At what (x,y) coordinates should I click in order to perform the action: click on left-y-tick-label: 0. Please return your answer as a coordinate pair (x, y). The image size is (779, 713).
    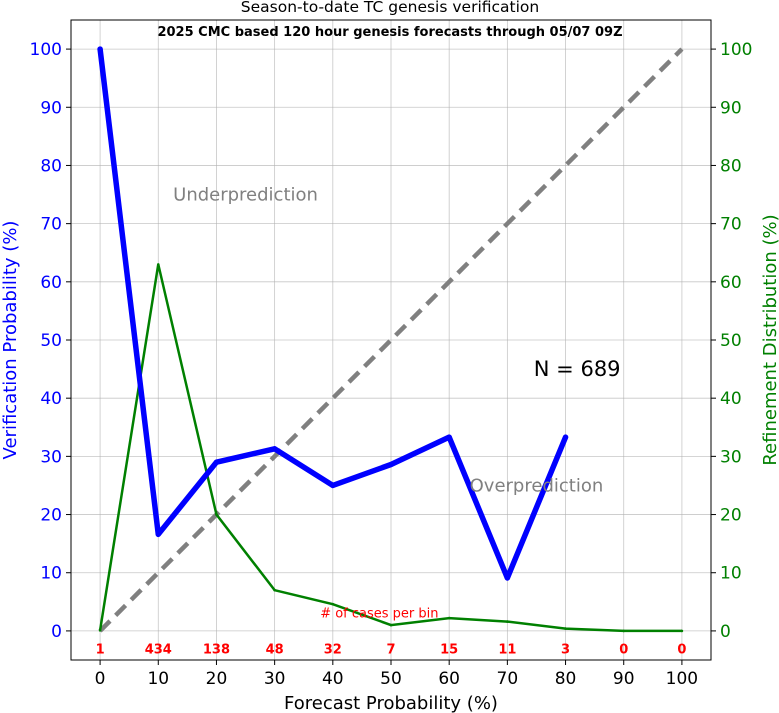
    Looking at the image, I should click on (56, 632).